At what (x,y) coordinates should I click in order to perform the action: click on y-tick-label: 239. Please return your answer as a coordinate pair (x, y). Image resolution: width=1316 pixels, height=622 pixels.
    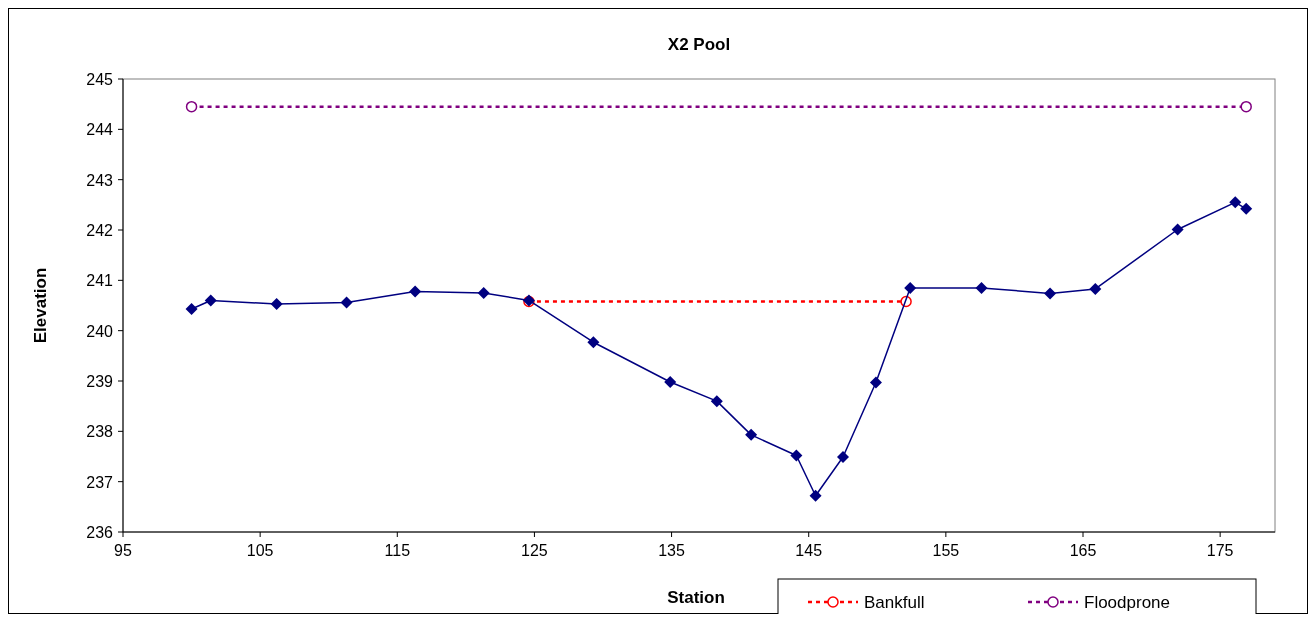
    Looking at the image, I should click on (100, 381).